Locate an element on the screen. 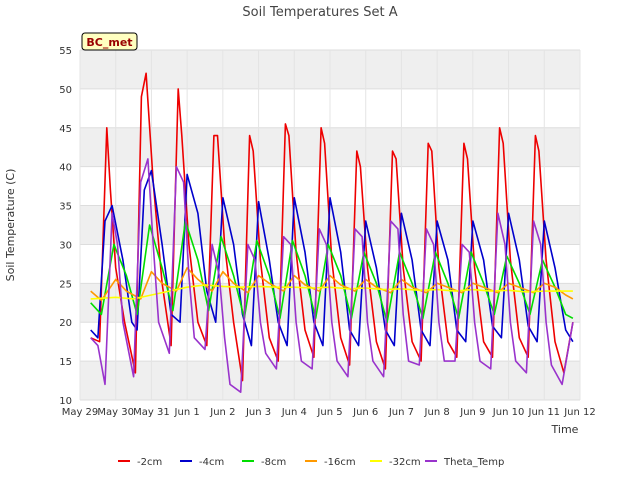 This screenshot has width=640, height=480. x-tick-label: Jun 12 is located at coordinates (579, 412).